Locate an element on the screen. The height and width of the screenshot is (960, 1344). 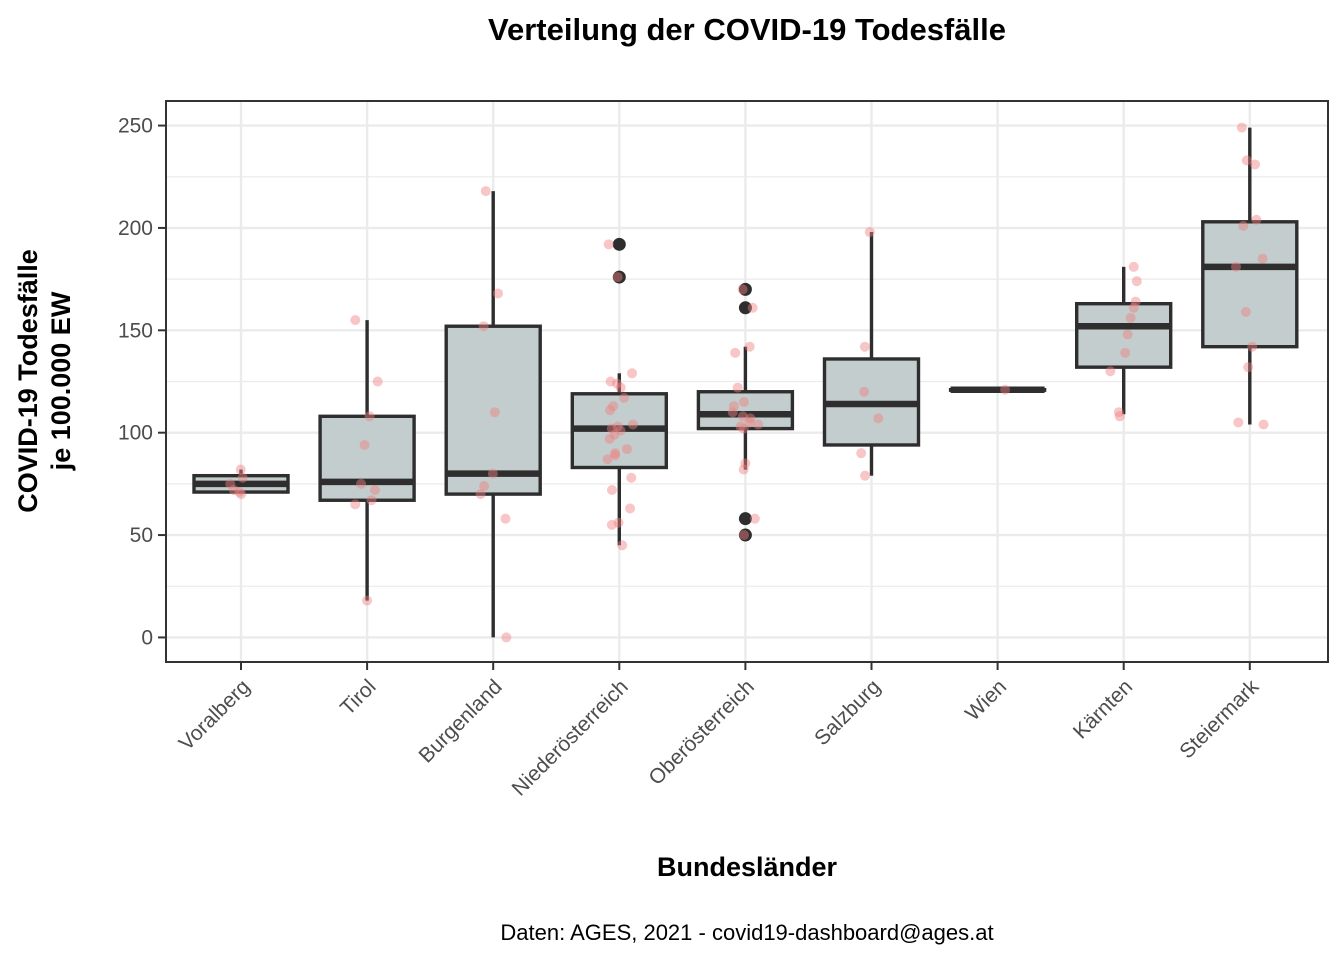
y-tick-label: 50 is located at coordinates (141, 535).